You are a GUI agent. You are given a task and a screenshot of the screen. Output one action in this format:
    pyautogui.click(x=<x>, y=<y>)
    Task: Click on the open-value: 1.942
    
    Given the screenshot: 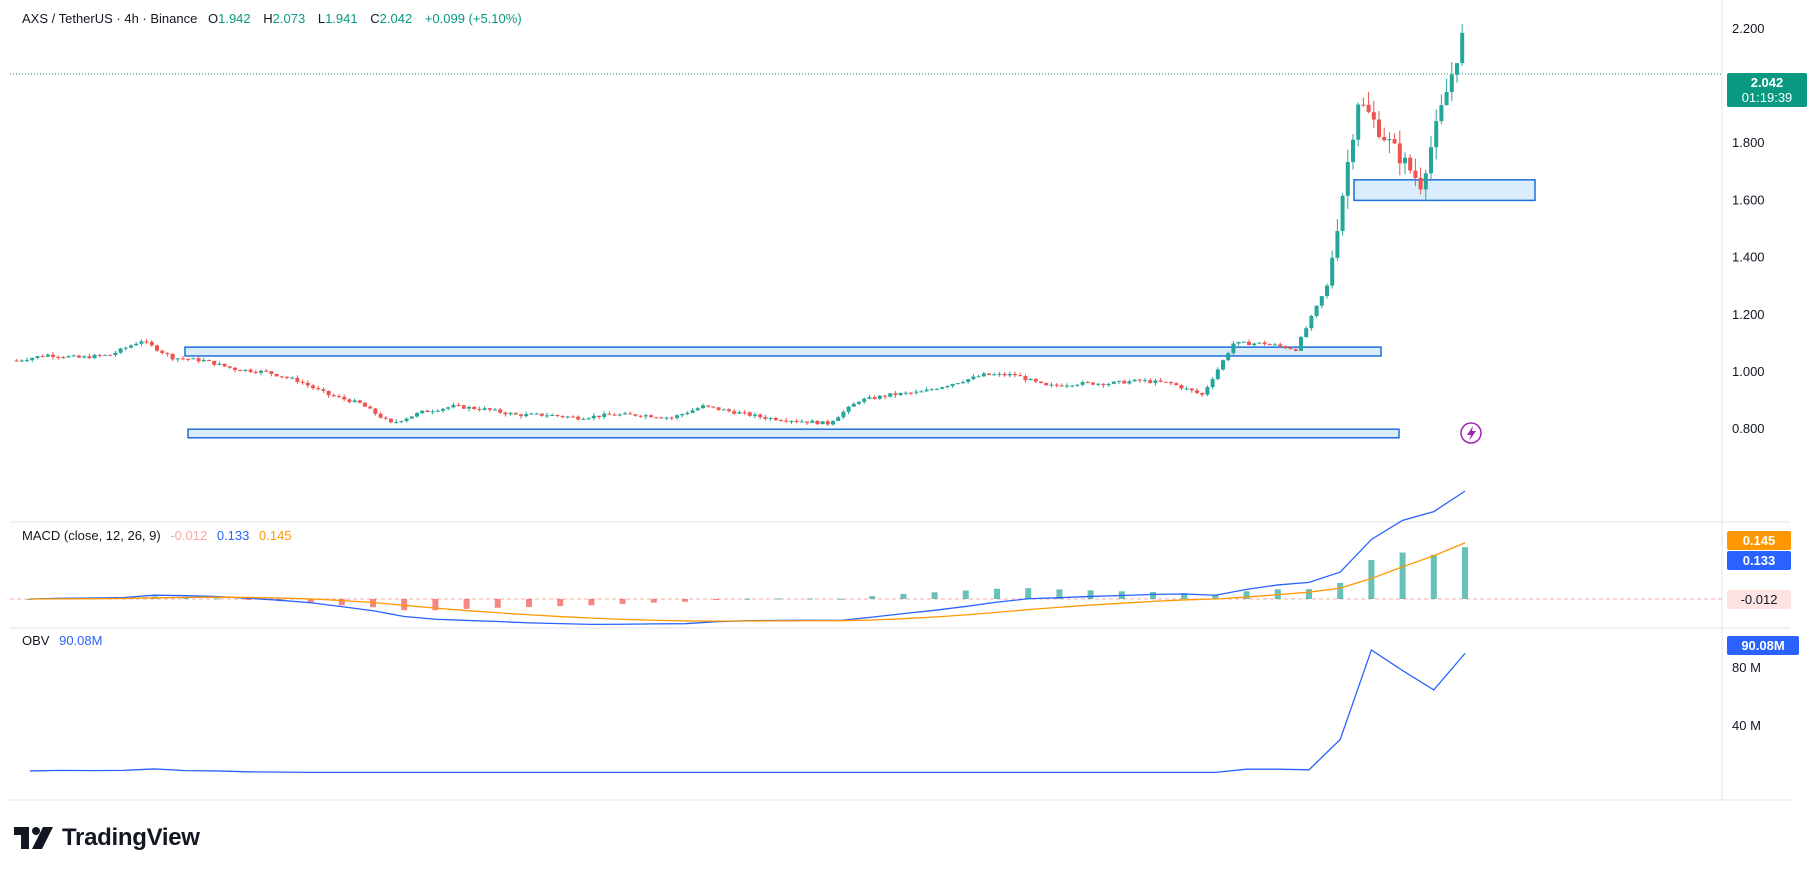 What is the action you would take?
    pyautogui.click(x=234, y=18)
    